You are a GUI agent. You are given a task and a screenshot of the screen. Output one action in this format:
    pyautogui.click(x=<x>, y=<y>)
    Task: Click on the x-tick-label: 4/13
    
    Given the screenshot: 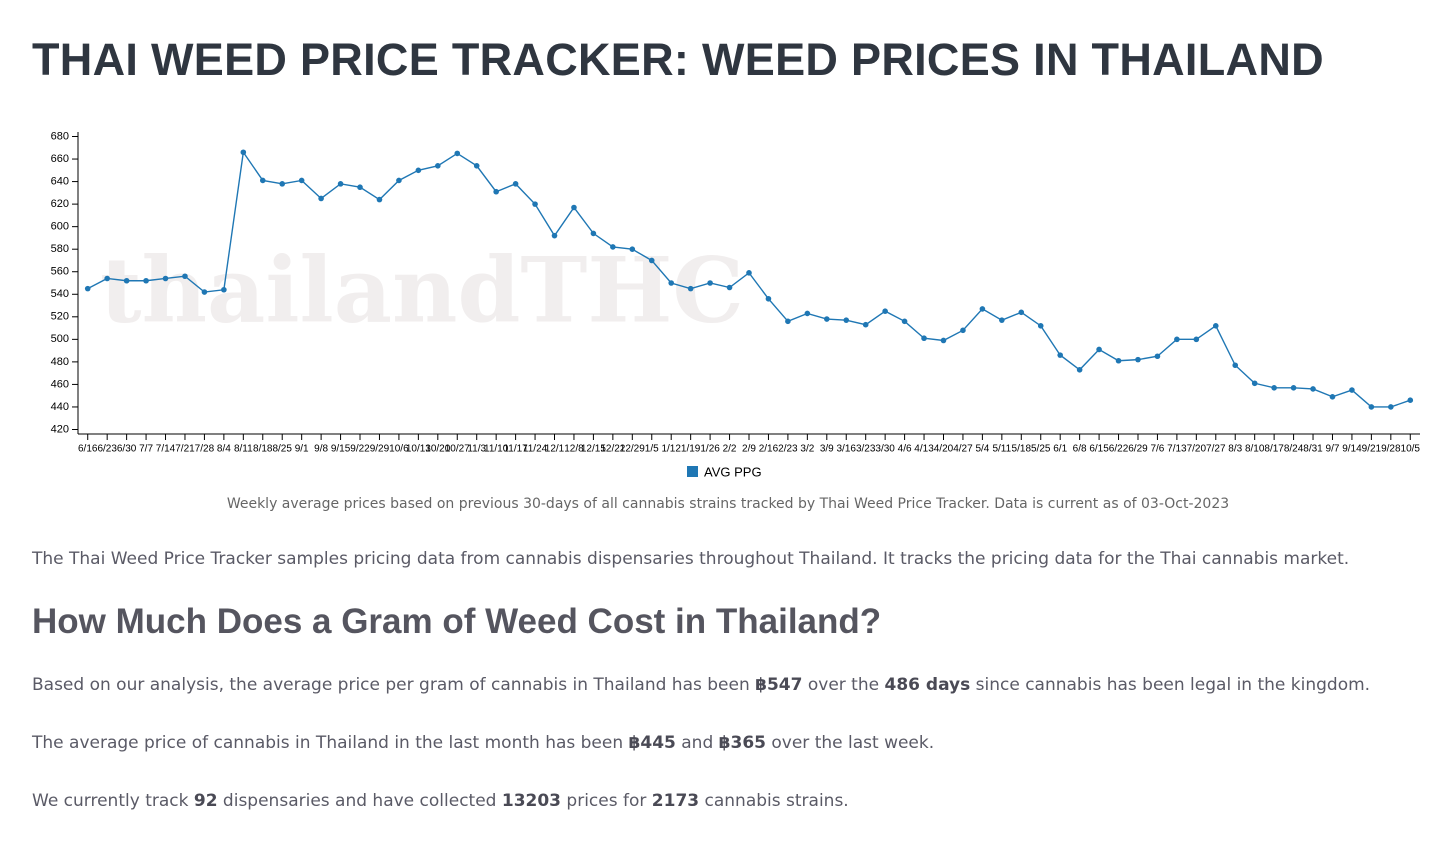 What is the action you would take?
    pyautogui.click(x=924, y=449)
    